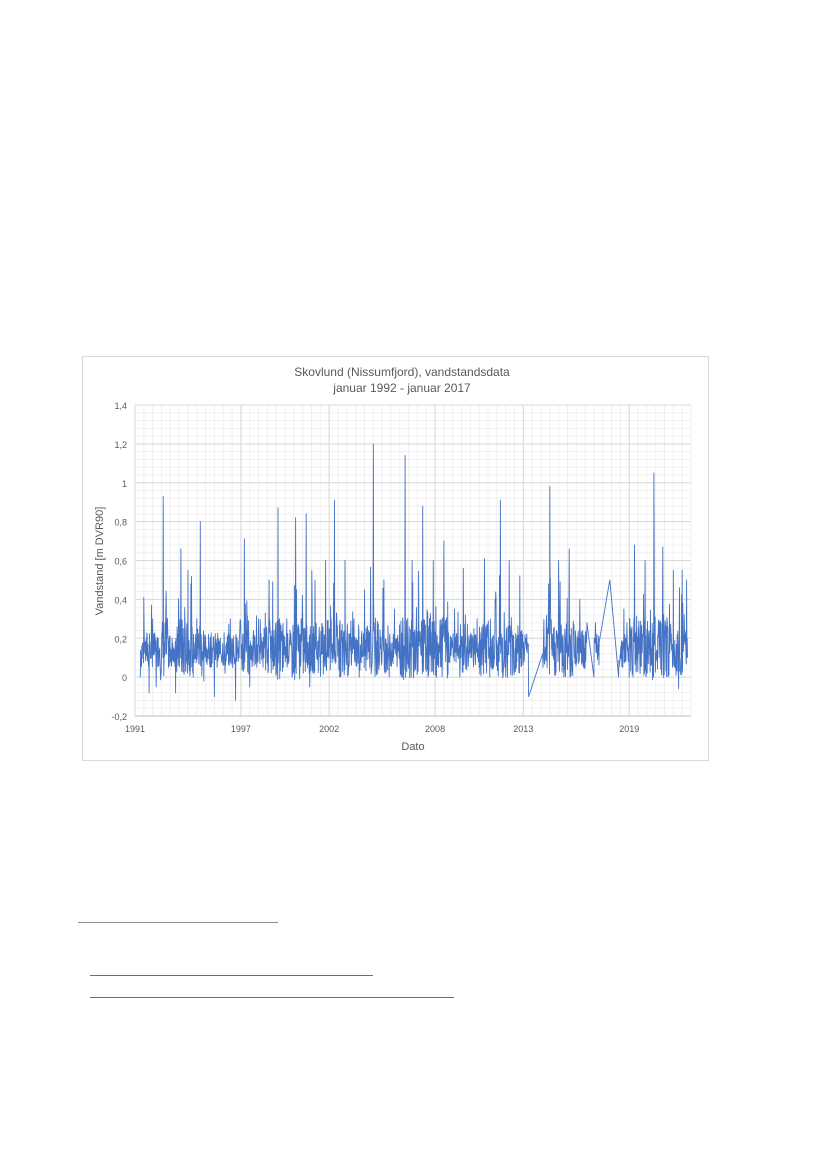 This screenshot has height=1169, width=827. I want to click on footnote-separator, so click(178, 922).